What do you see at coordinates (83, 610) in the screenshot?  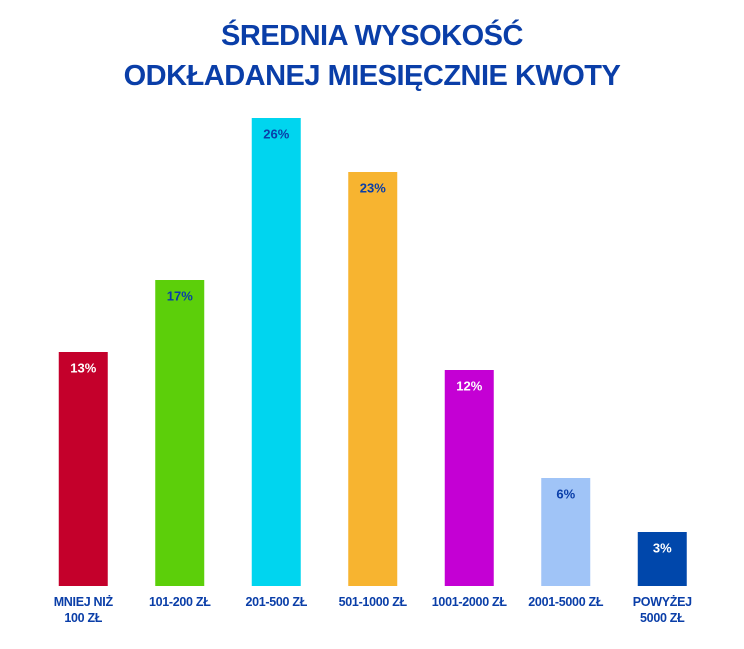 I see `x-tick-label: MNIEJ NIŻ 100 ZŁ` at bounding box center [83, 610].